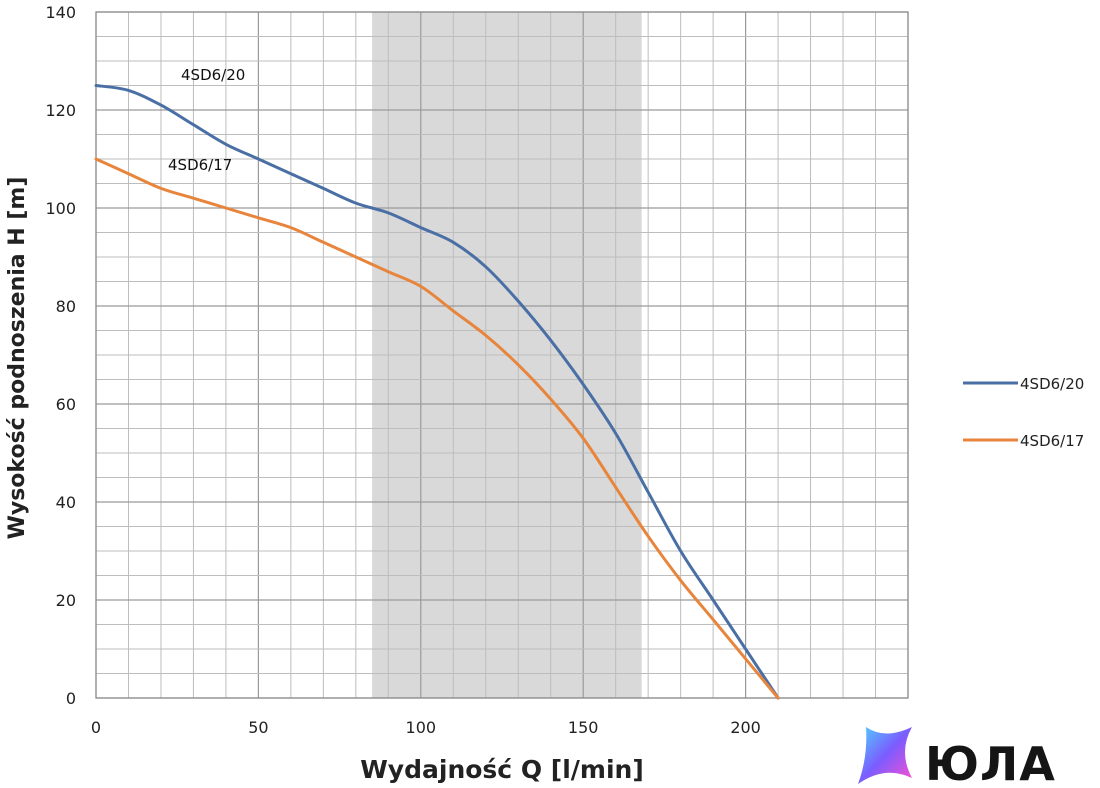 The width and height of the screenshot is (1100, 788). What do you see at coordinates (1052, 384) in the screenshot?
I see `legend-label-4sd6-20: 4SD6/20` at bounding box center [1052, 384].